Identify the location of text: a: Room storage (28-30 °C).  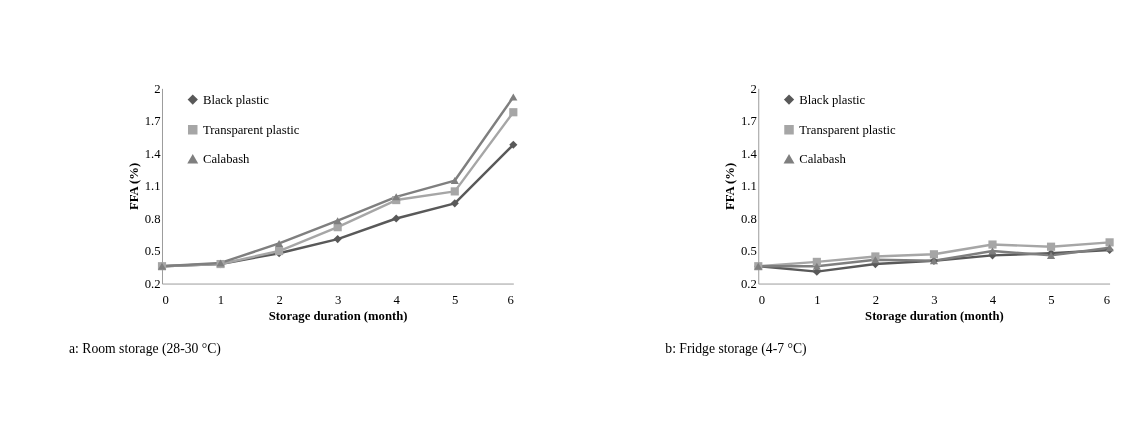
(145, 348).